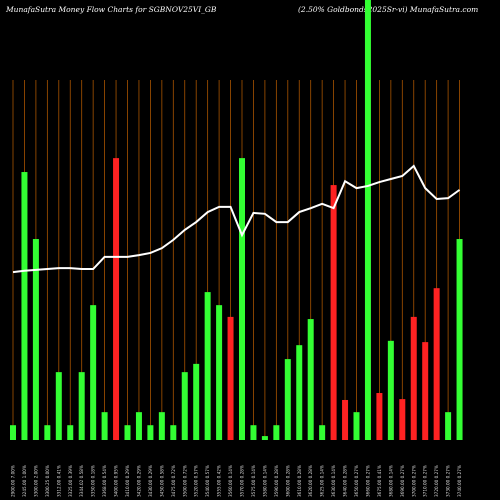  I want to click on x-tick-label: 3368.00 0.54%, so click(104, 481).